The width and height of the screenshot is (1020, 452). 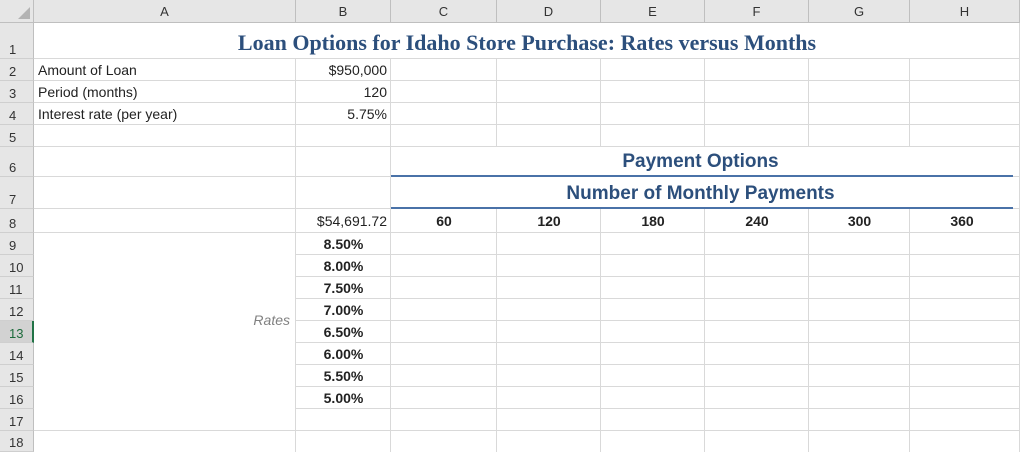 What do you see at coordinates (17, 332) in the screenshot?
I see `row-header-13: 13` at bounding box center [17, 332].